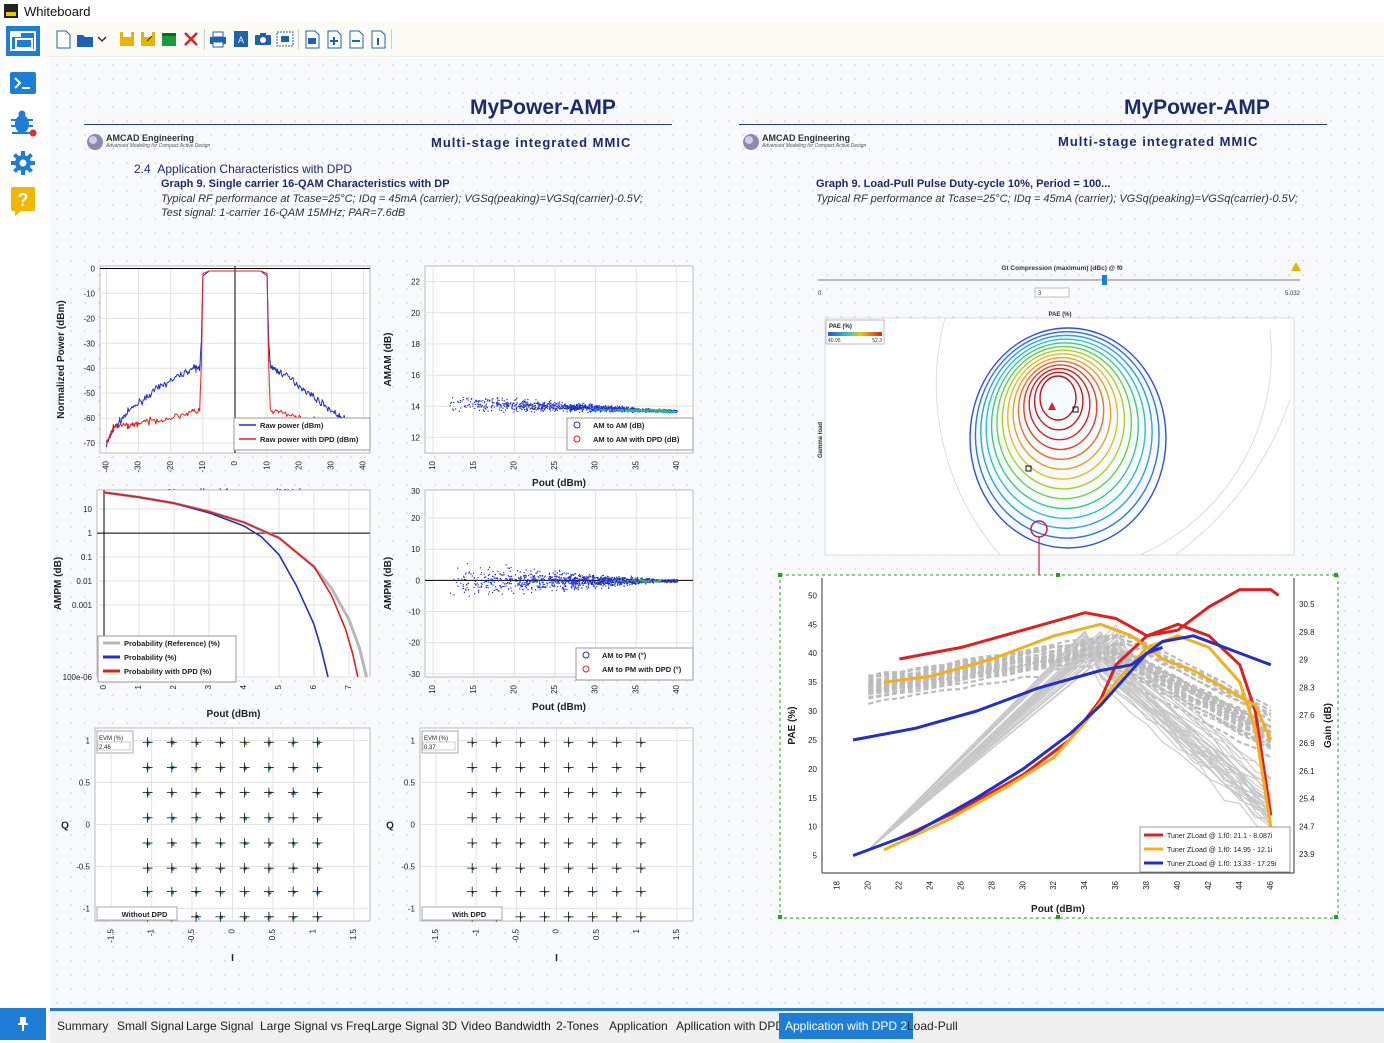 This screenshot has width=1384, height=1043. Describe the element at coordinates (84, 581) in the screenshot. I see `y-tick-label: 0.01` at that location.